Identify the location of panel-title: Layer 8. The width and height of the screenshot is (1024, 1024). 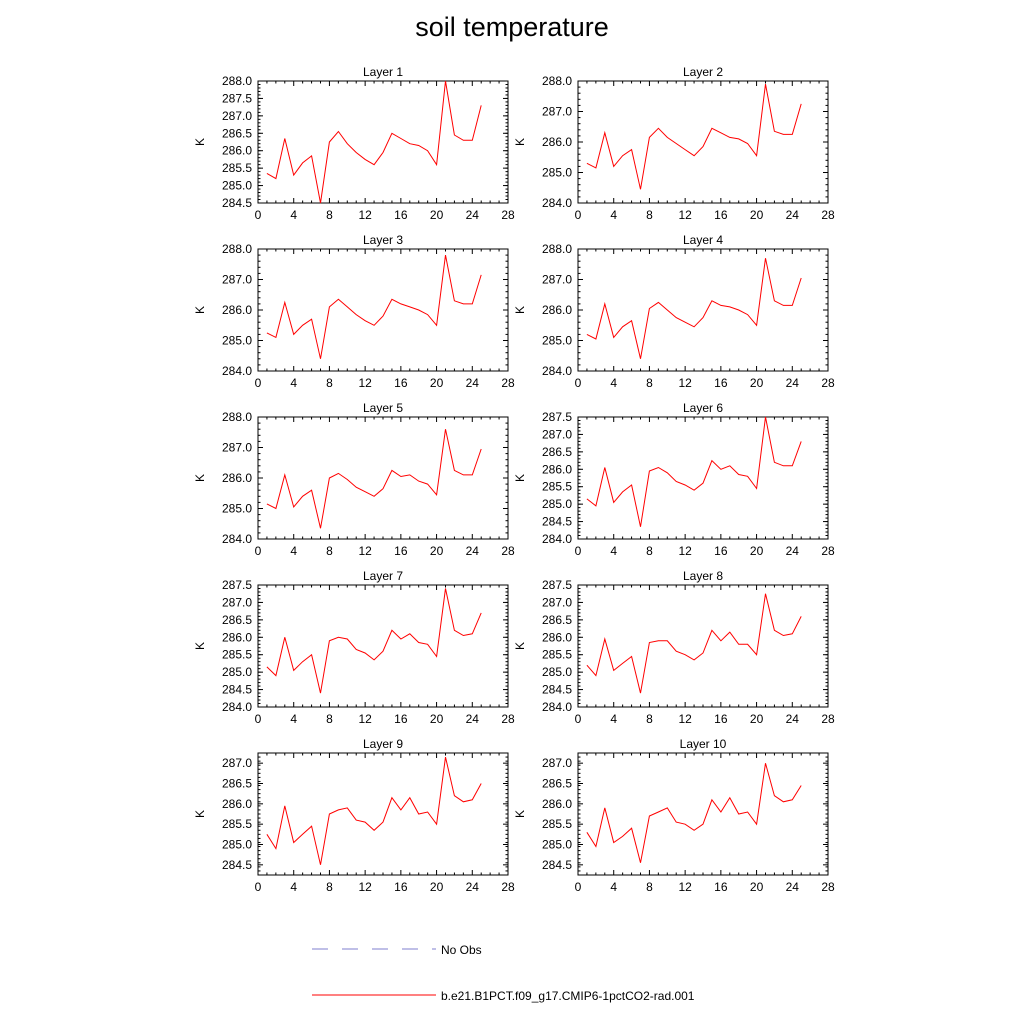
(703, 576).